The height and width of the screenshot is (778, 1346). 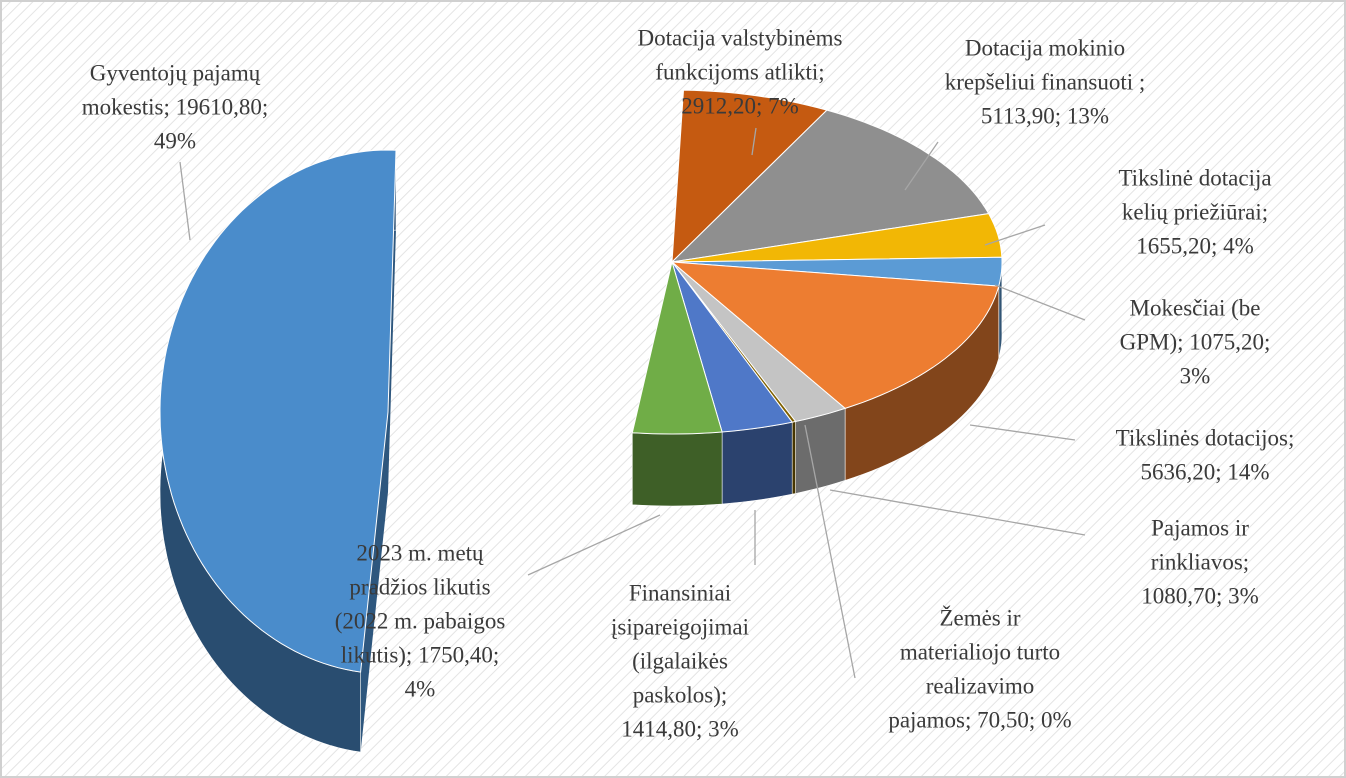 I want to click on data-label: 5113,90; 13%, so click(x=1045, y=115).